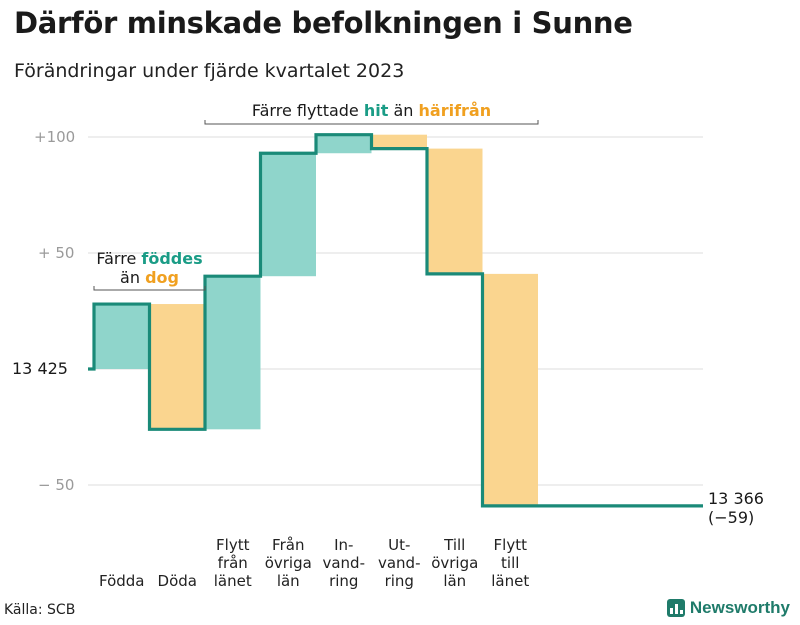  What do you see at coordinates (149, 288) in the screenshot?
I see `born-annotation-bracket` at bounding box center [149, 288].